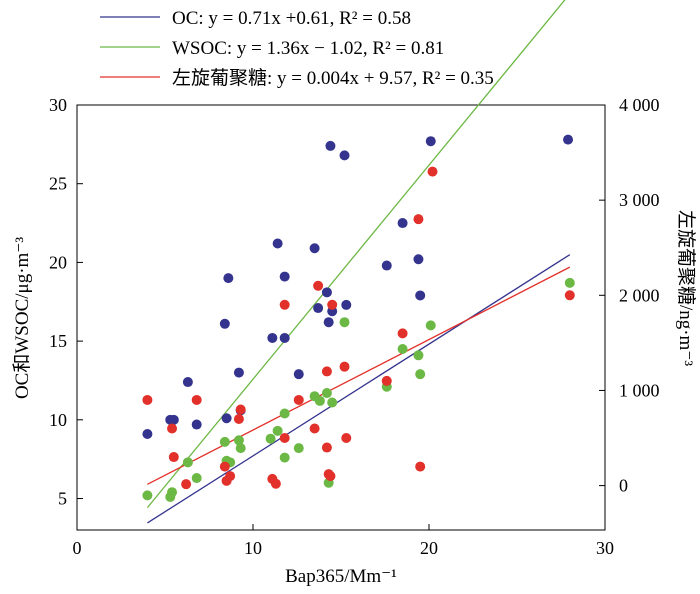  I want to click on y-left-tick-label: 25, so click(58, 184).